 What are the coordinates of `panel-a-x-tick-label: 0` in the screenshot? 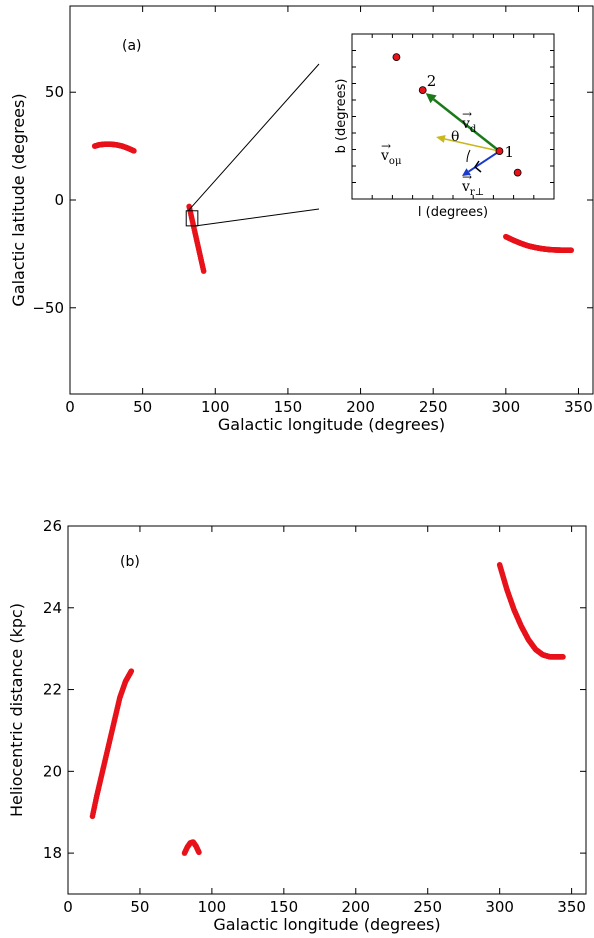 It's located at (70, 407).